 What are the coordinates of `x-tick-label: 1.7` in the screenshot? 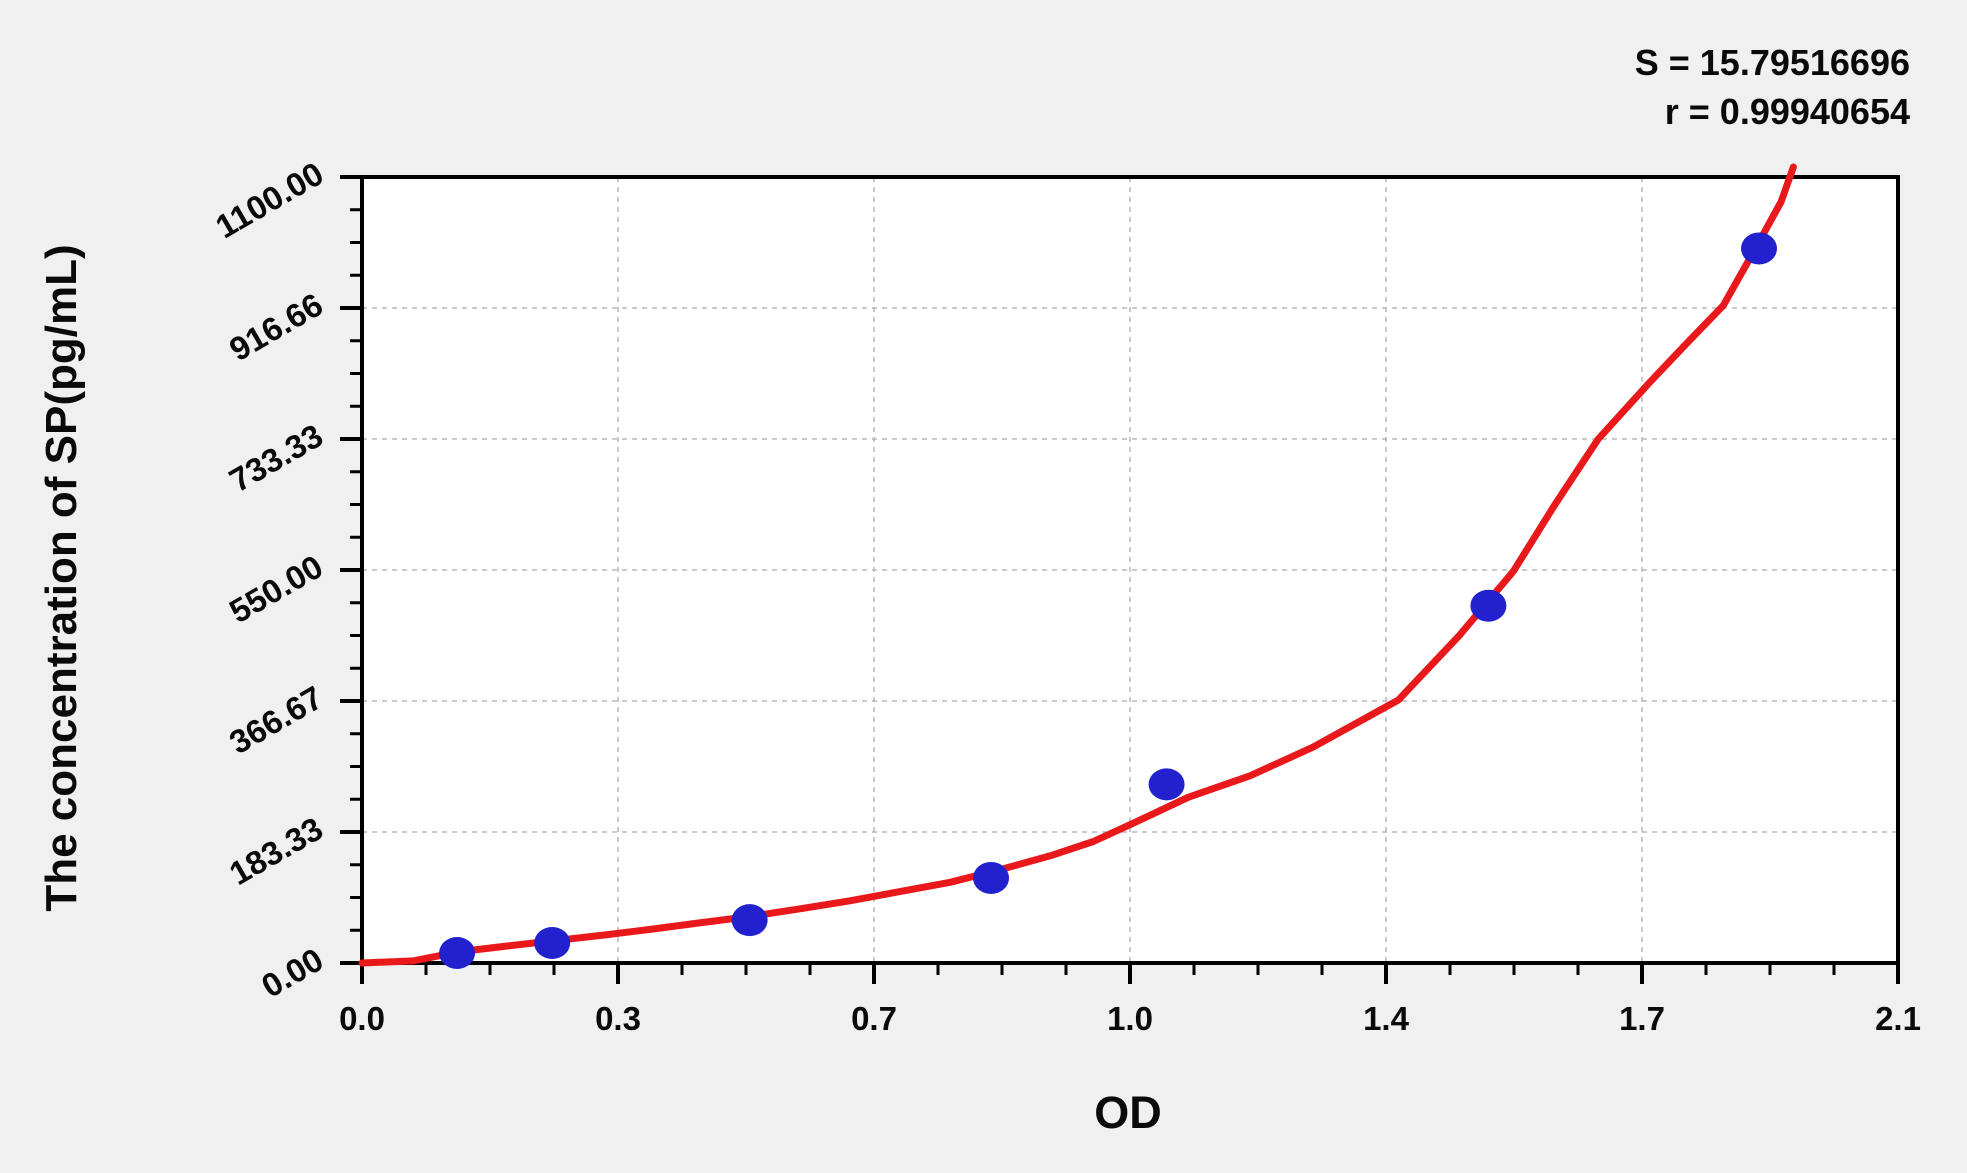 It's located at (1642, 1018).